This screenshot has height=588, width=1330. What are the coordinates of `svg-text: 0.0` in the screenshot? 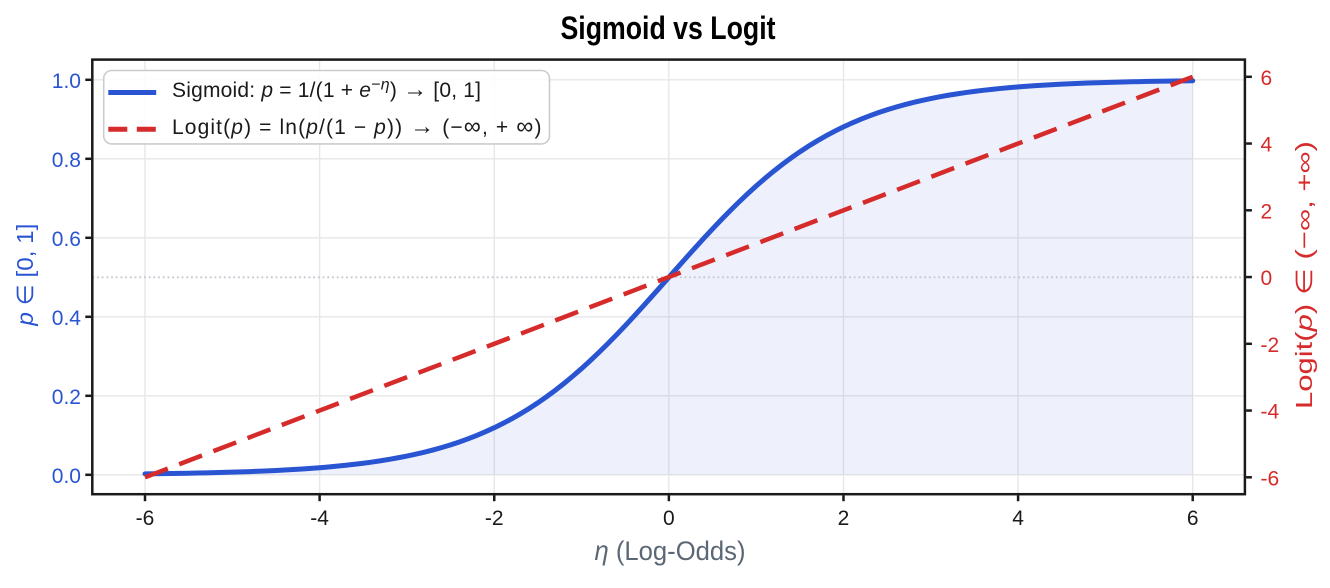 It's located at (66, 476).